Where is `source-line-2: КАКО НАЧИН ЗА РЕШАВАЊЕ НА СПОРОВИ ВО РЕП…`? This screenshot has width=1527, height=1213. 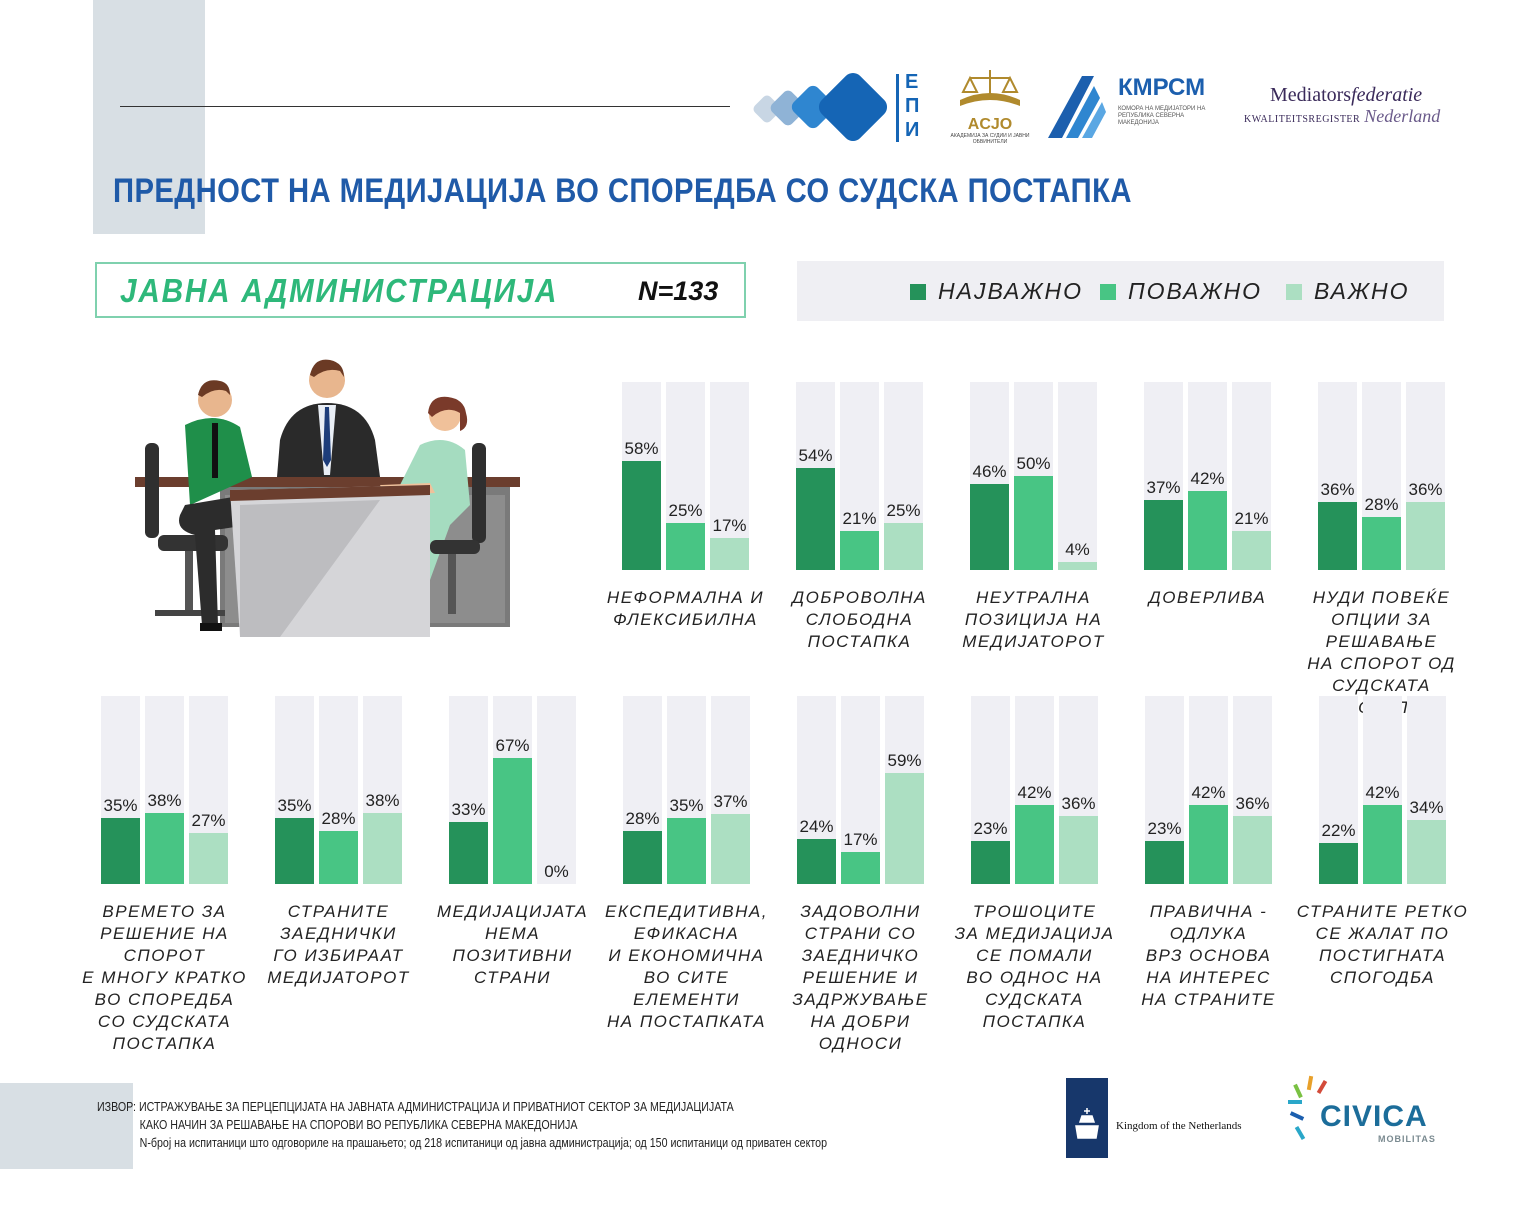
source-line-2: КАКО НАЧИН ЗА РЕШАВАЊЕ НА СПОРОВИ ВО РЕП… is located at coordinates (358, 1124).